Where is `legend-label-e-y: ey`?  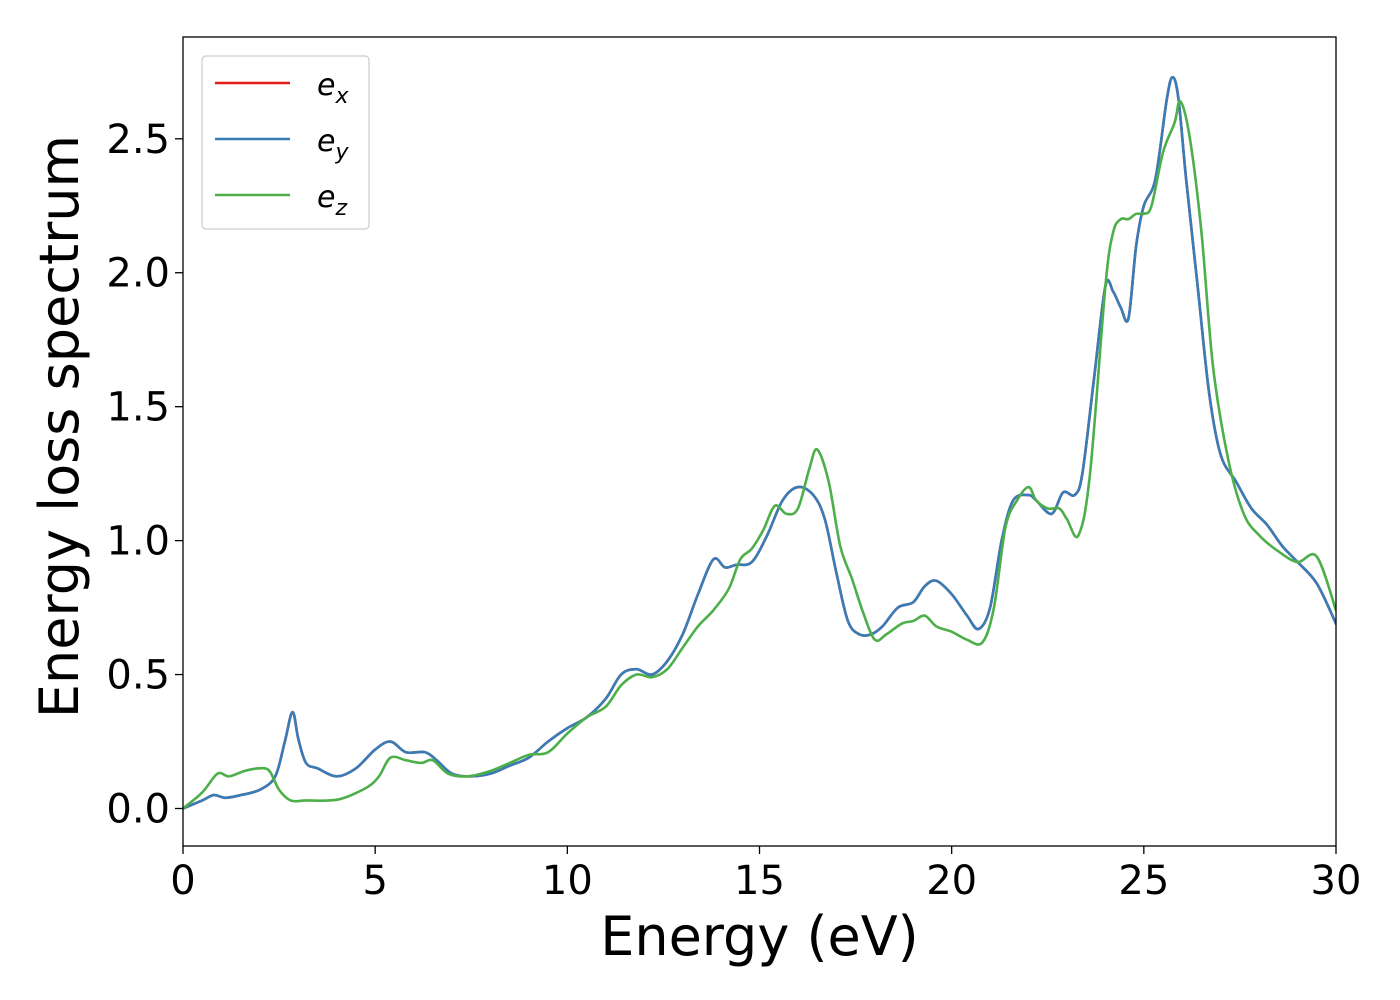
legend-label-e-y: ey is located at coordinates (333, 144).